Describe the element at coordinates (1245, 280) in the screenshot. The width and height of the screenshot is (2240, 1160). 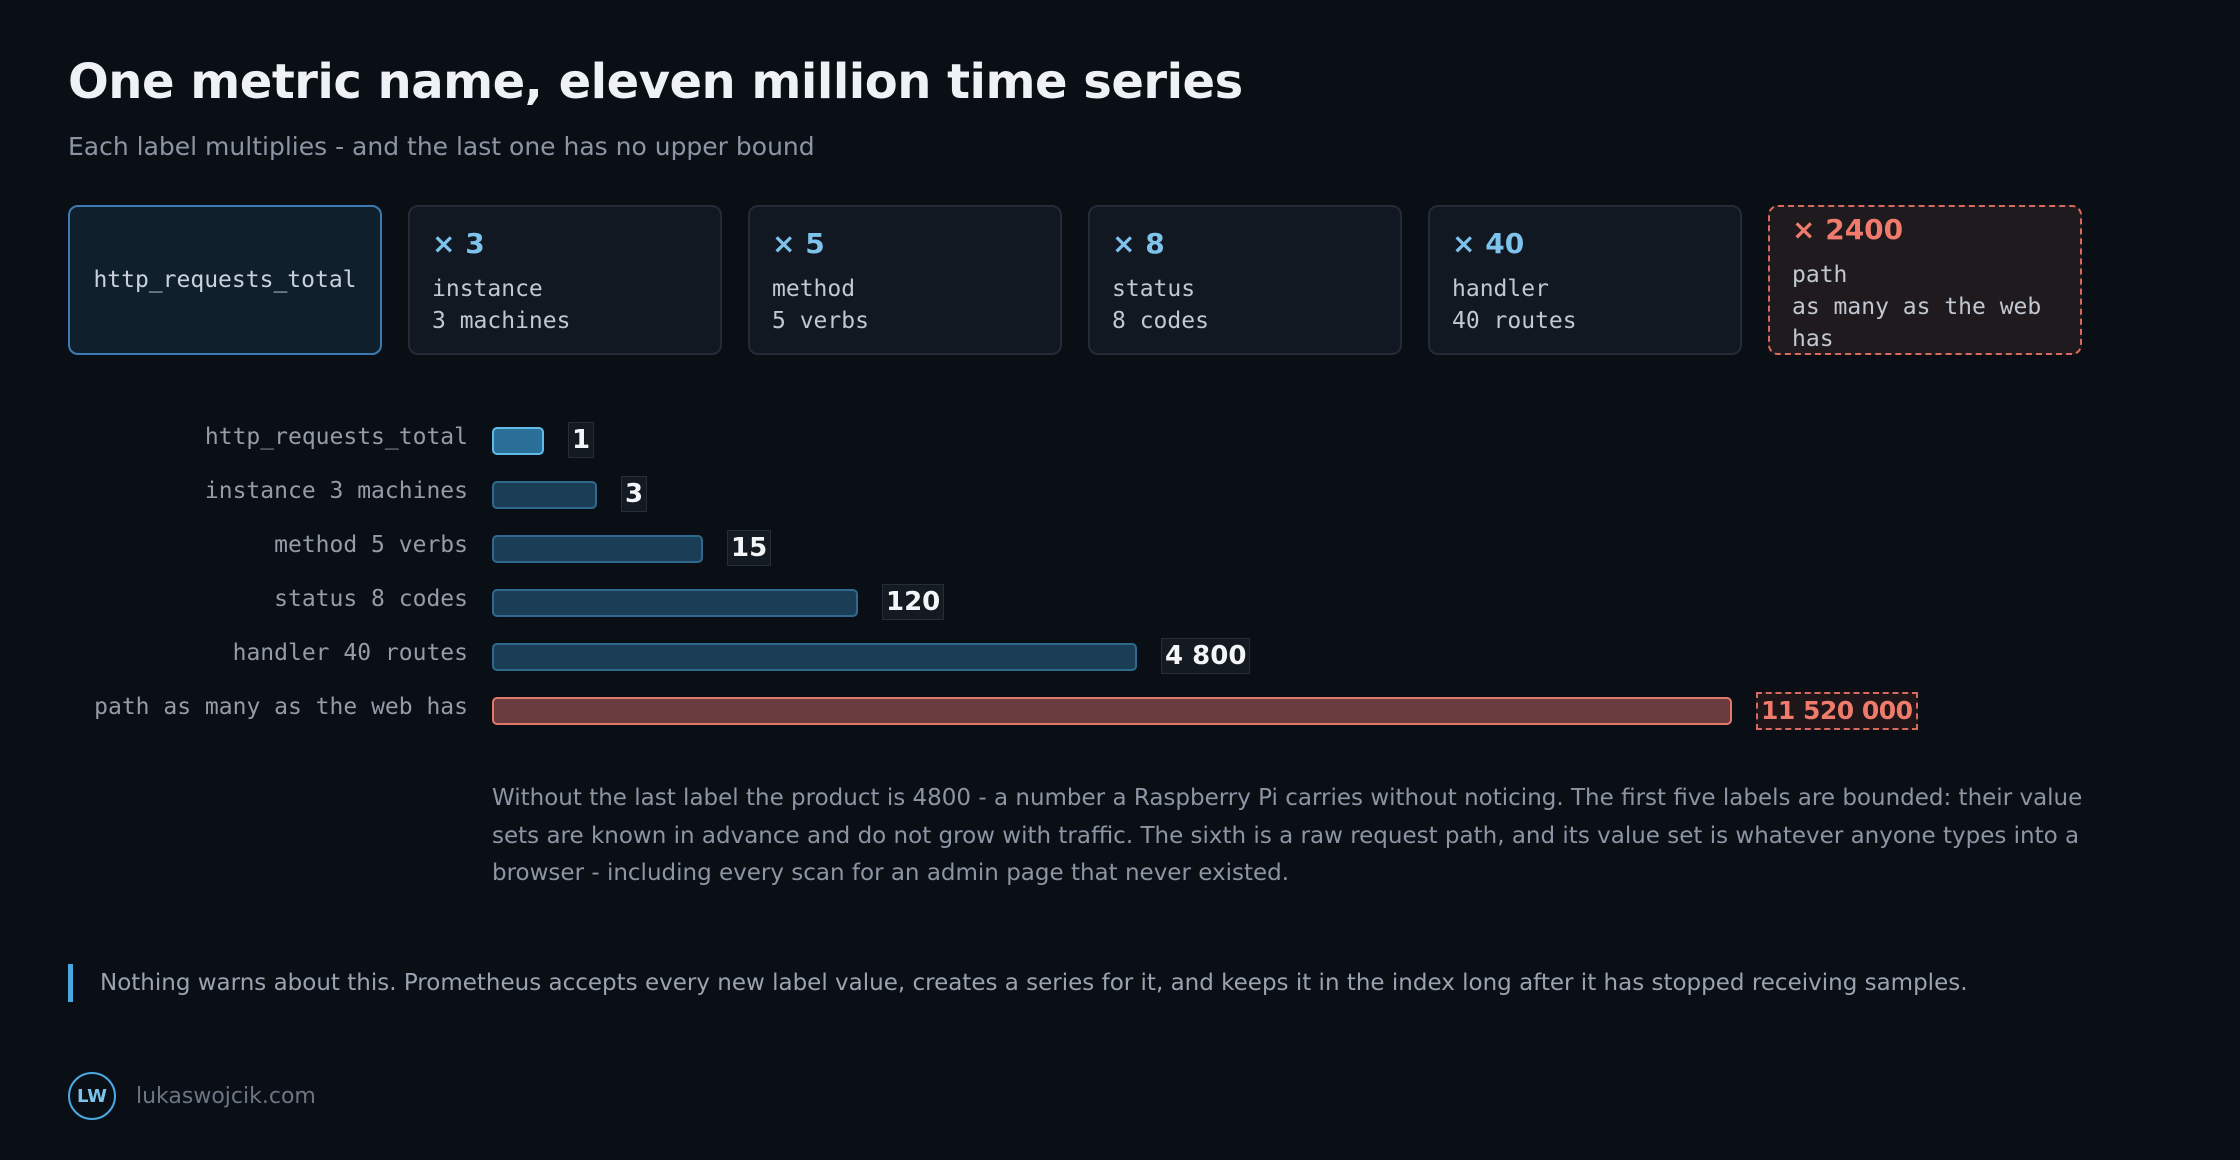
I see `card-status: × 8 status 8 codes` at that location.